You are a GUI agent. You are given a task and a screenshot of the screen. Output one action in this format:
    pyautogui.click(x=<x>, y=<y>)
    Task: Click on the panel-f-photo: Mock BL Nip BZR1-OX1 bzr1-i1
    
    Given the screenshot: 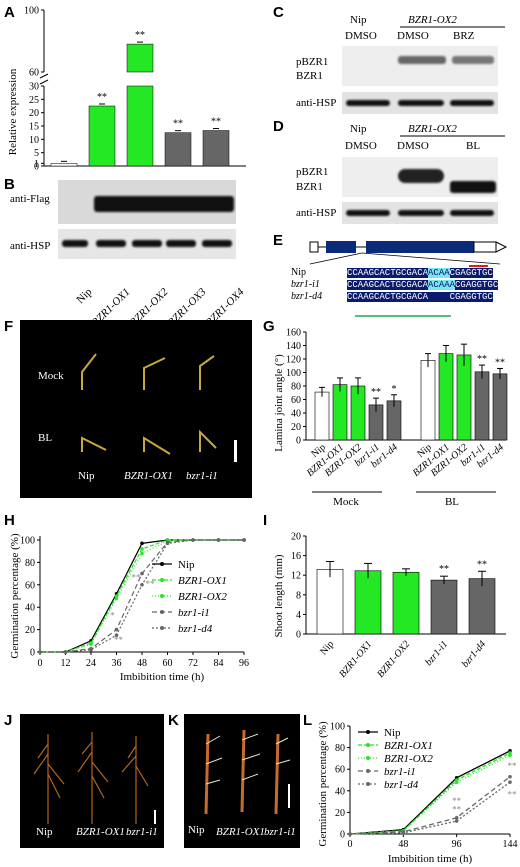 What is the action you would take?
    pyautogui.click(x=136, y=409)
    